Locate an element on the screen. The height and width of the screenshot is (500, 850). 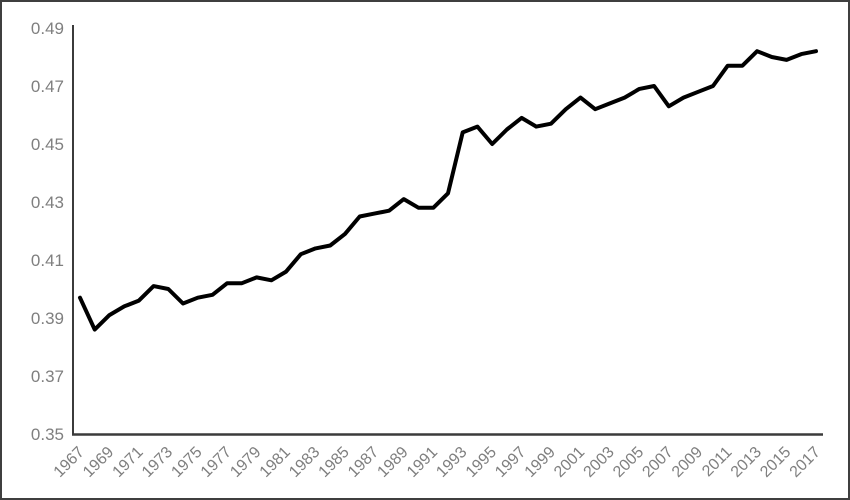
x-axis-tick-label: 2003 is located at coordinates (599, 462).